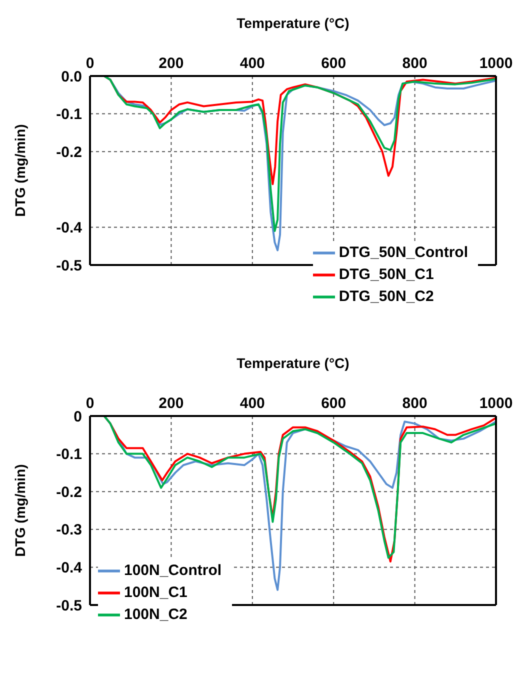 The height and width of the screenshot is (697, 522). What do you see at coordinates (156, 592) in the screenshot?
I see `legend-label: 100N_C1` at bounding box center [156, 592].